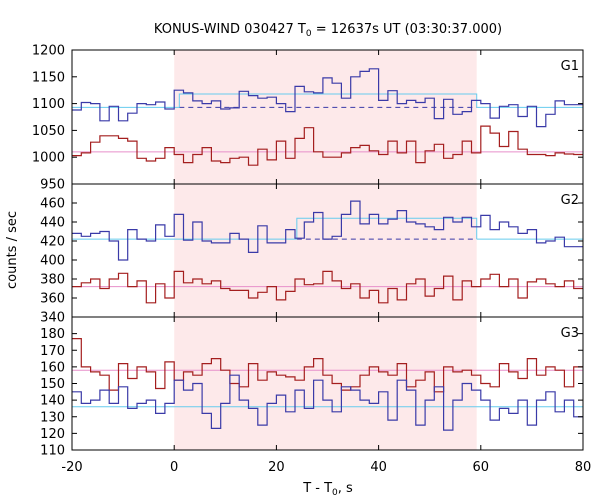  Describe the element at coordinates (174, 467) in the screenshot. I see `x-tick-label: 0` at that location.